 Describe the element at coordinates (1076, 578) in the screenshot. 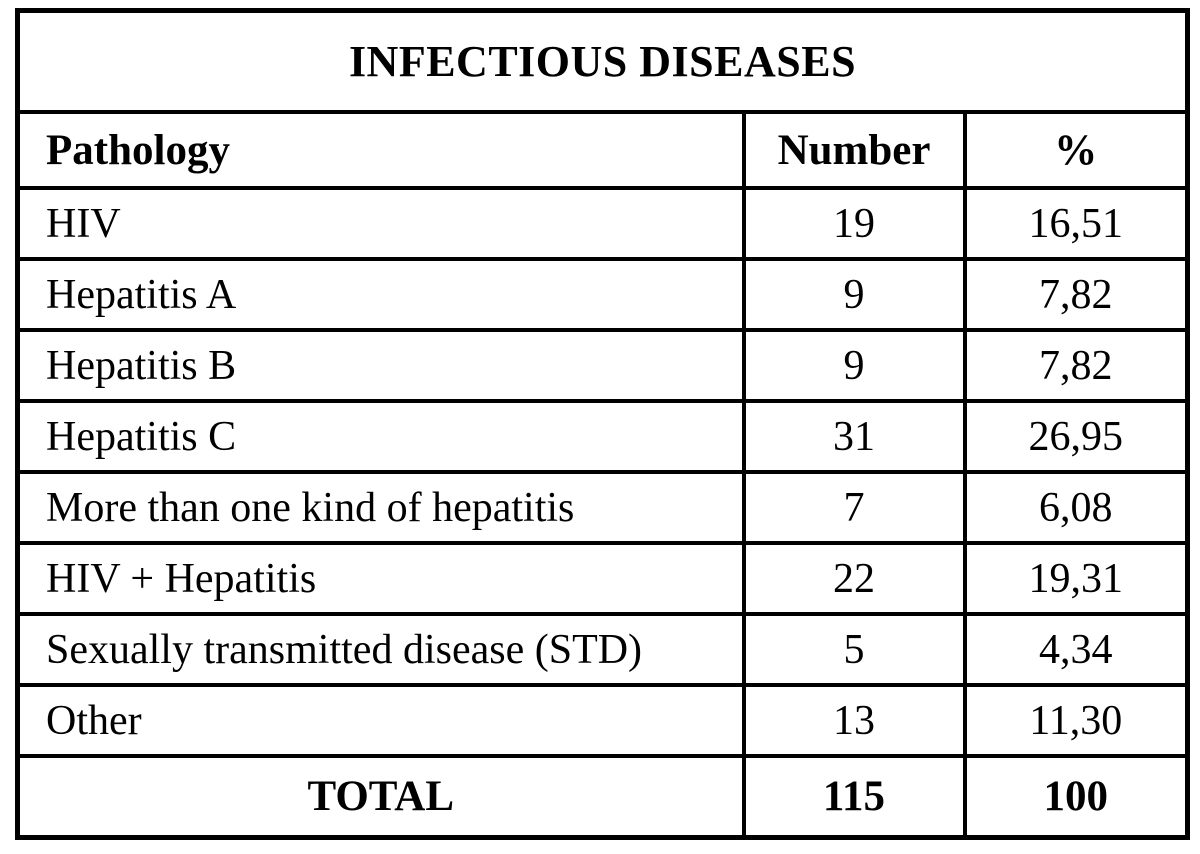

I see `percent-cell: 19,31` at that location.